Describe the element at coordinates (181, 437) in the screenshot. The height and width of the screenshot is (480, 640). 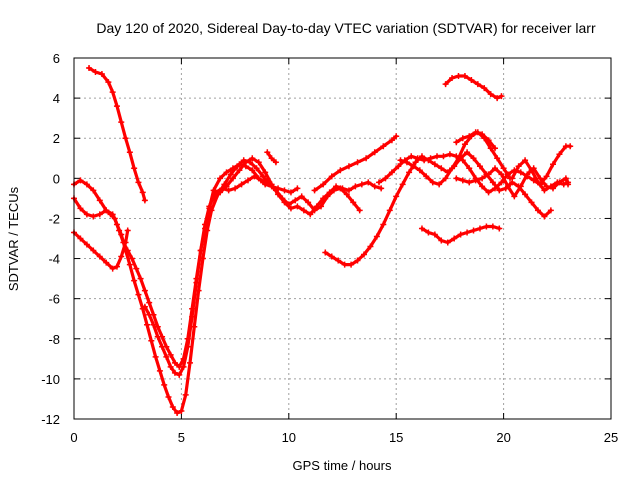
I see `x-tick-label: 5` at that location.